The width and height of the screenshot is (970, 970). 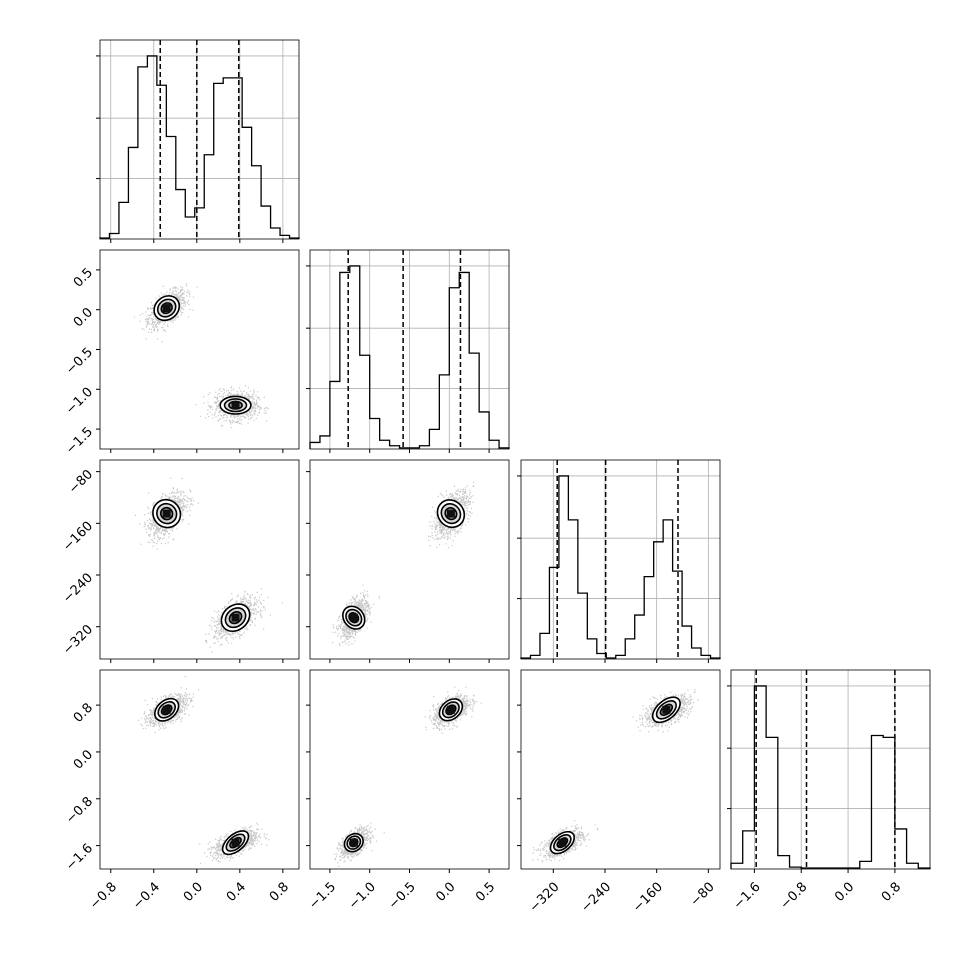 I want to click on y-tick-label: −80, so click(x=81, y=482).